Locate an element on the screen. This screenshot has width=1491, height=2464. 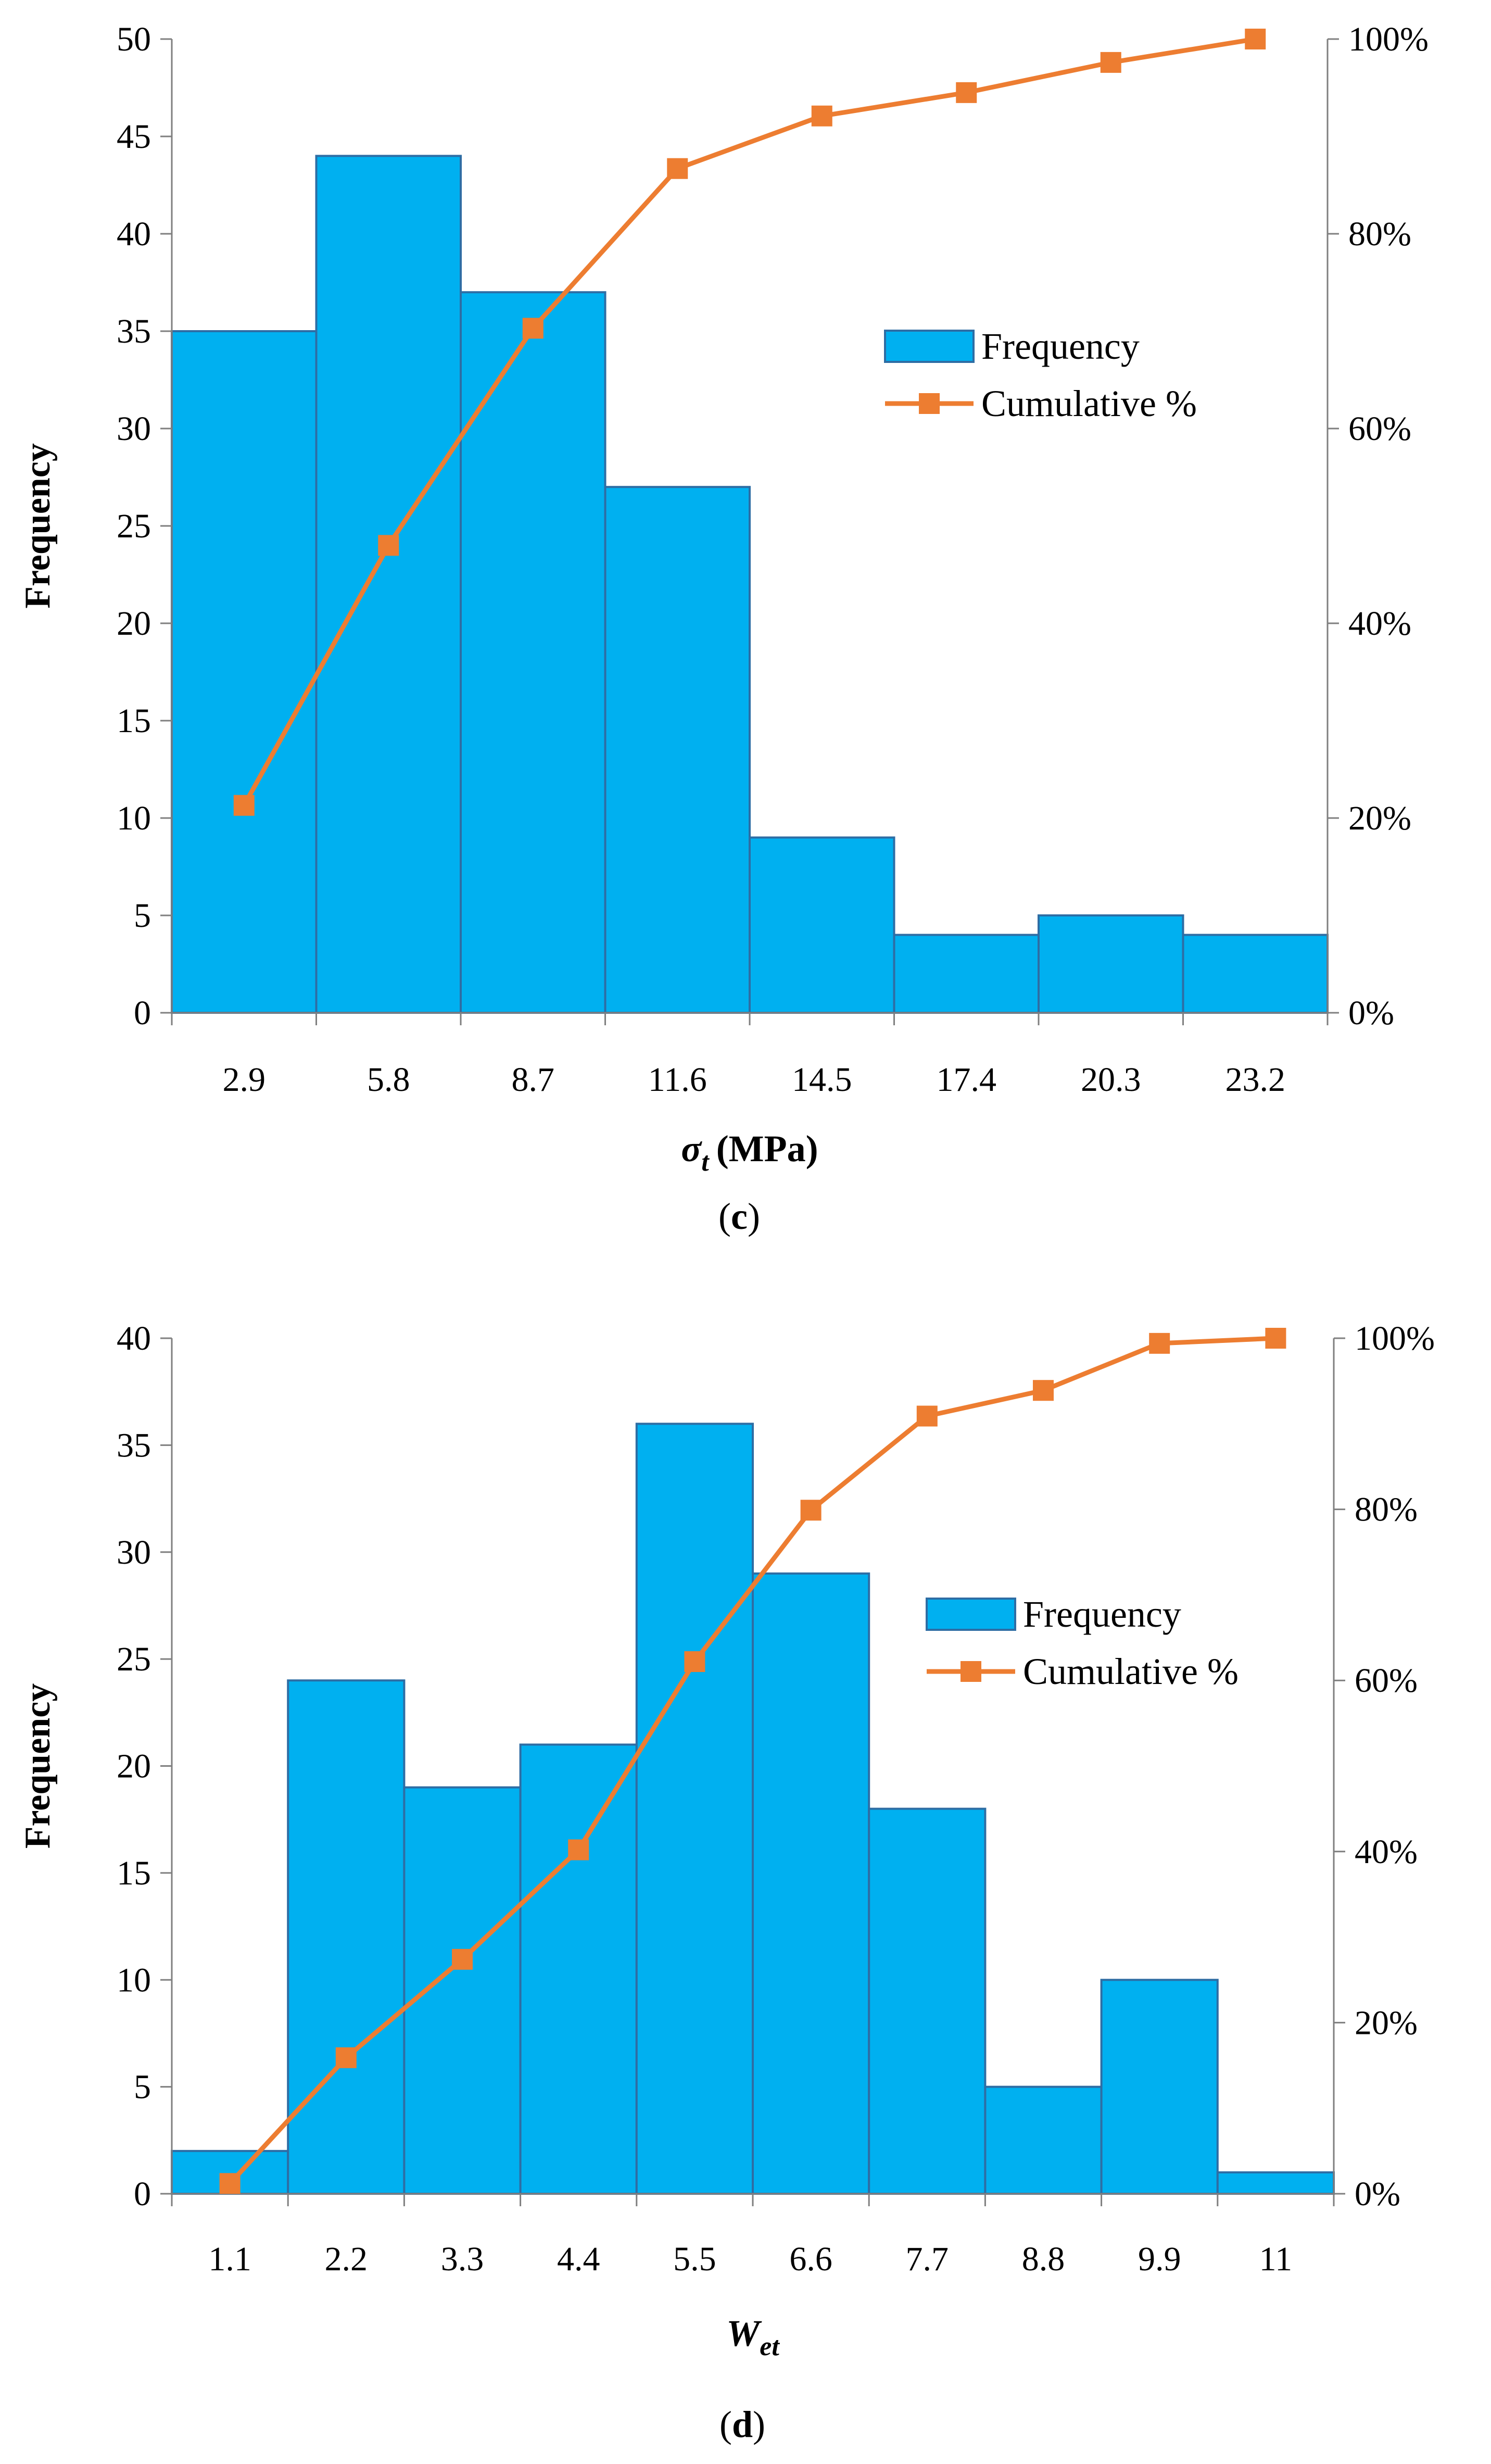
legend-swatch-marker is located at coordinates (929, 403).